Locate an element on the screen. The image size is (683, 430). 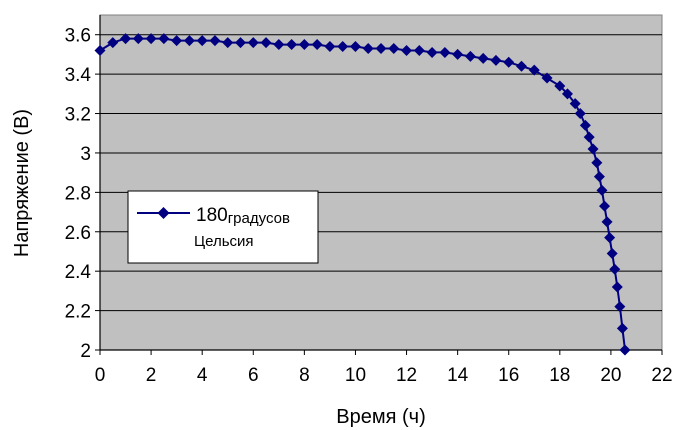
legend-box is located at coordinates (223, 227).